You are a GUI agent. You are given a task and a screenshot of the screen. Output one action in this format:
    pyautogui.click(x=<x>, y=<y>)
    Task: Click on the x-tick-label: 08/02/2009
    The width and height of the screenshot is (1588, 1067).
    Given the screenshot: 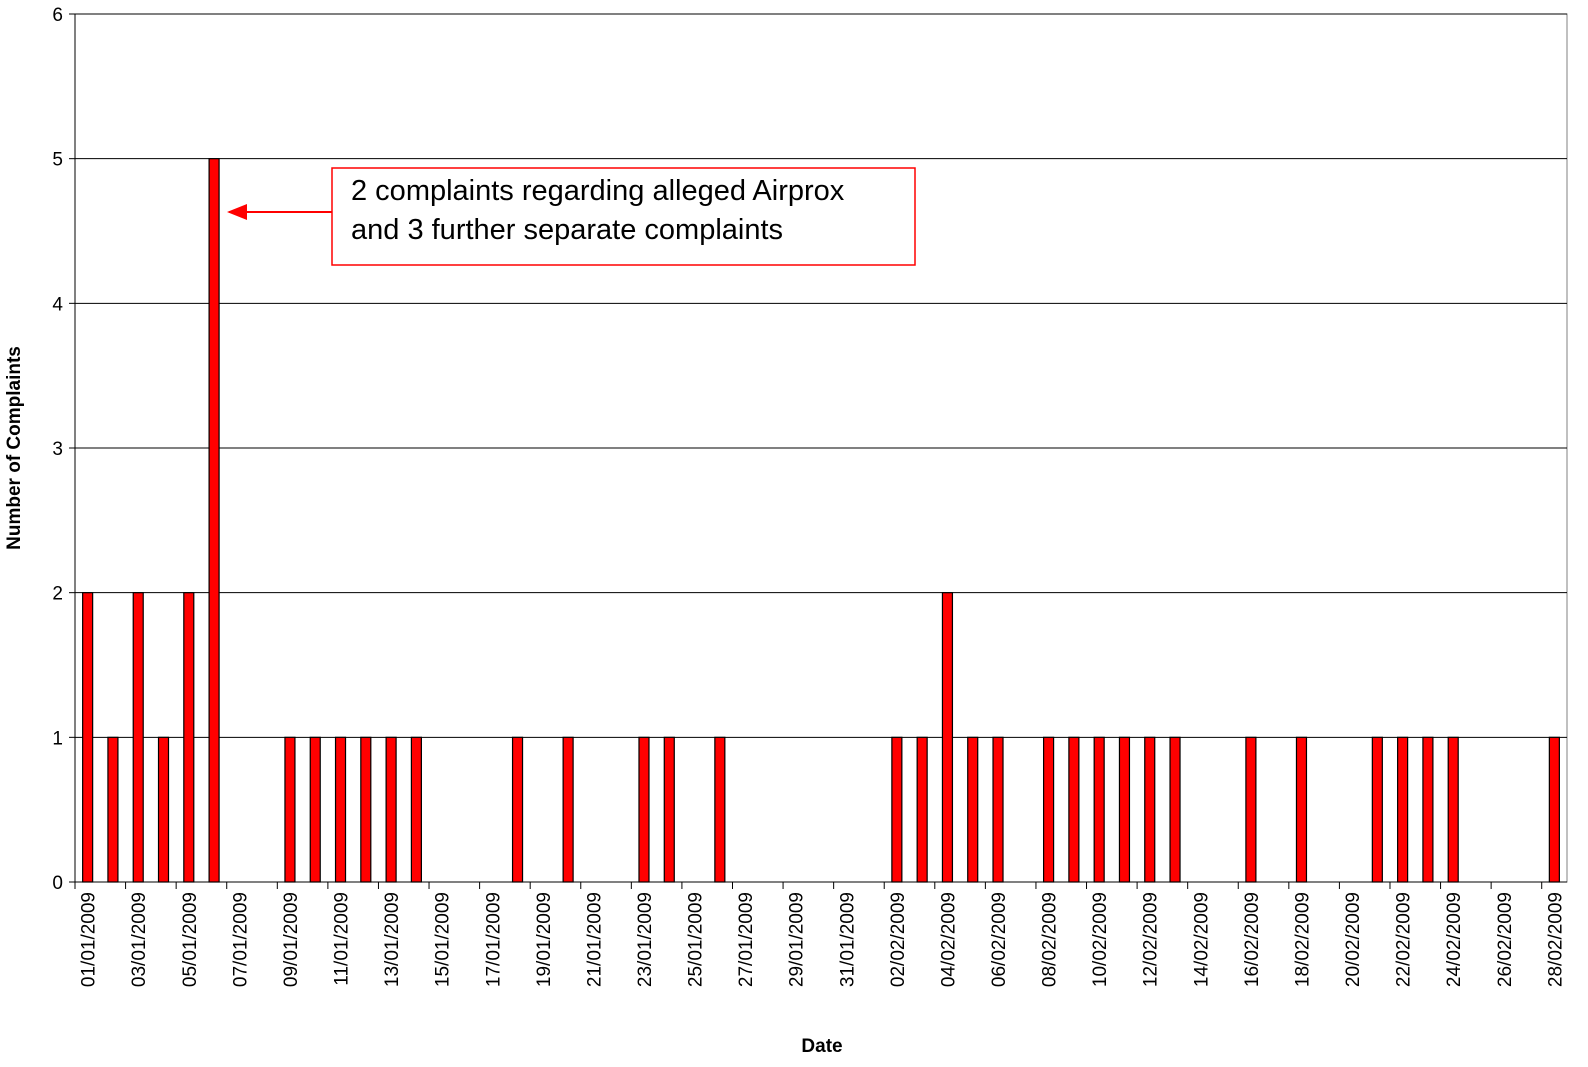 What is the action you would take?
    pyautogui.click(x=1050, y=939)
    